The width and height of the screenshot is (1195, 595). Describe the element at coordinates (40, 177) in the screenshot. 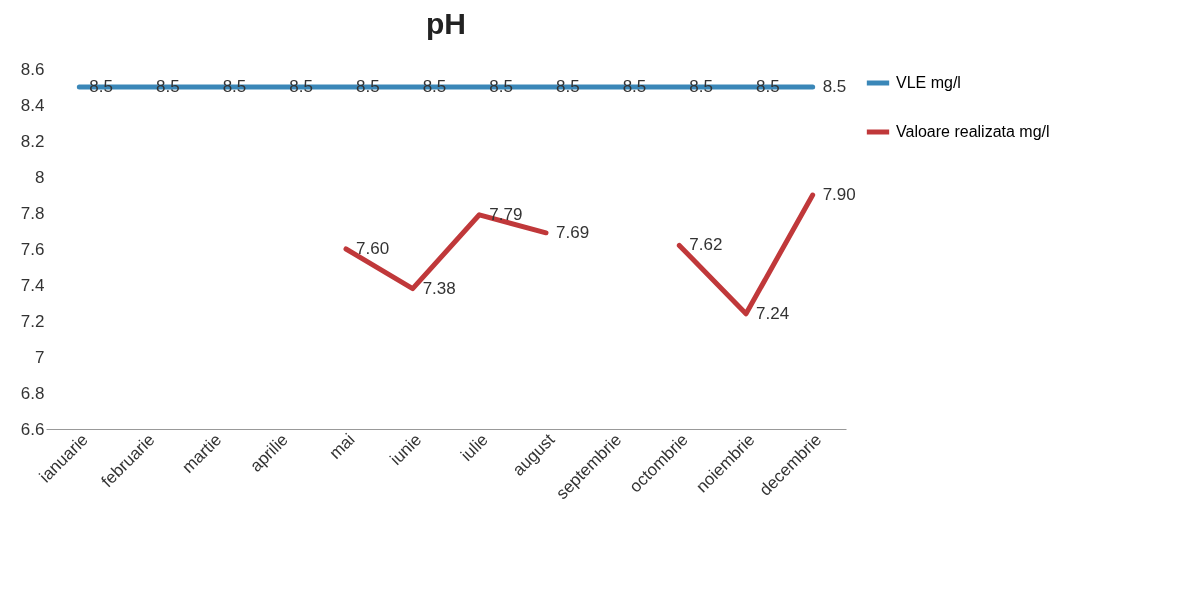

I see `y-tick-label: 8` at that location.